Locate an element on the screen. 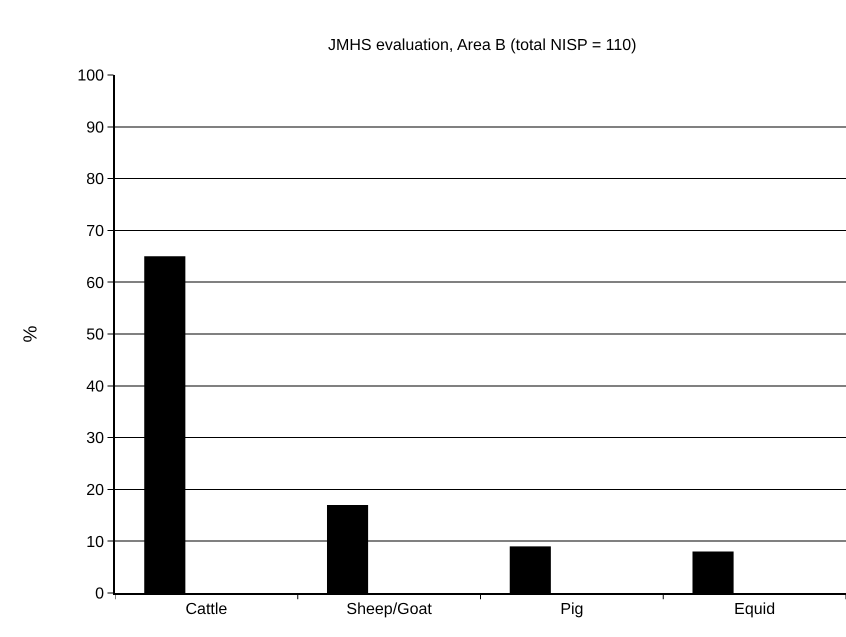  y-tick-label: 0 is located at coordinates (99, 594).